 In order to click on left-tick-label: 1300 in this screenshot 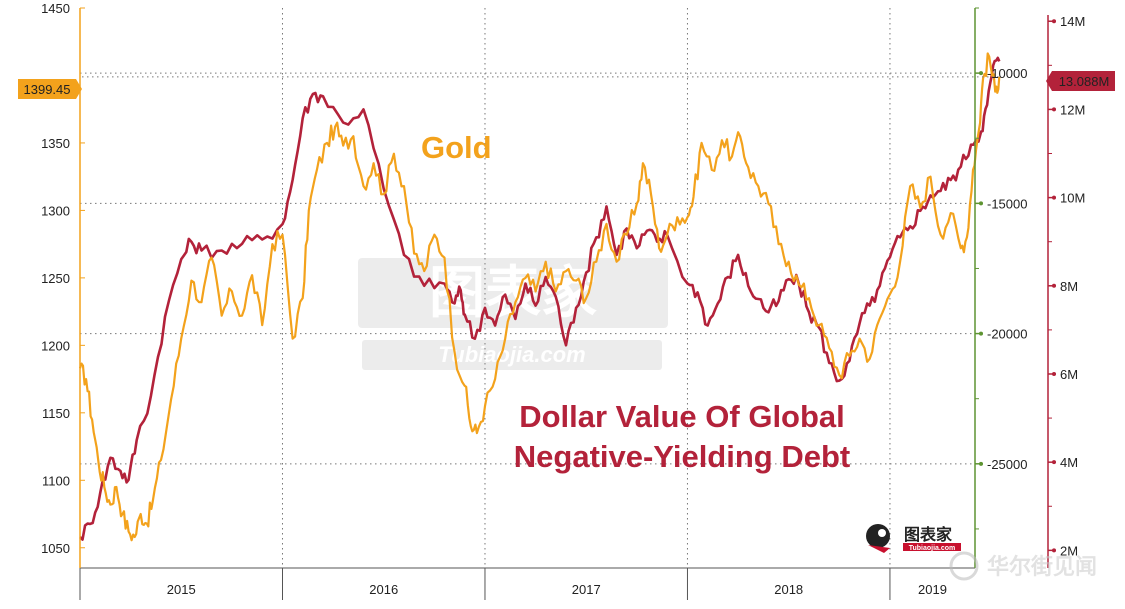, I will do `click(55, 210)`.